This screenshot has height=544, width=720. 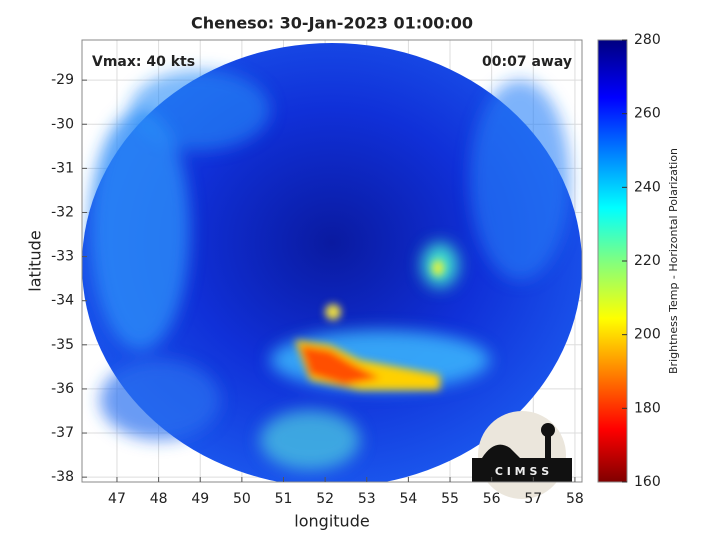 I want to click on colorbar-tick-label: 240, so click(x=647, y=187).